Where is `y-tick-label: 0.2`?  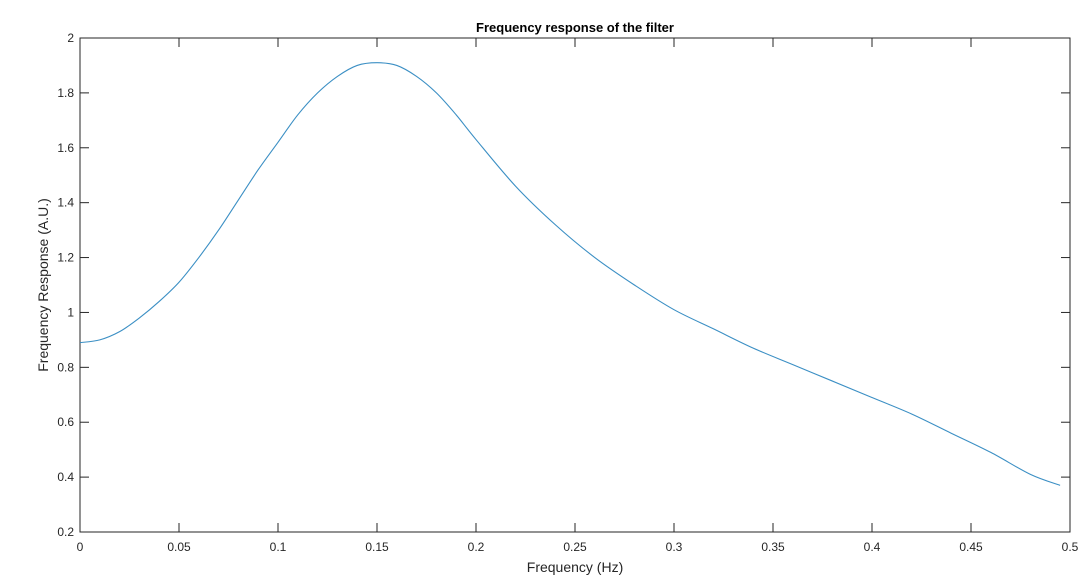 y-tick-label: 0.2 is located at coordinates (65, 532).